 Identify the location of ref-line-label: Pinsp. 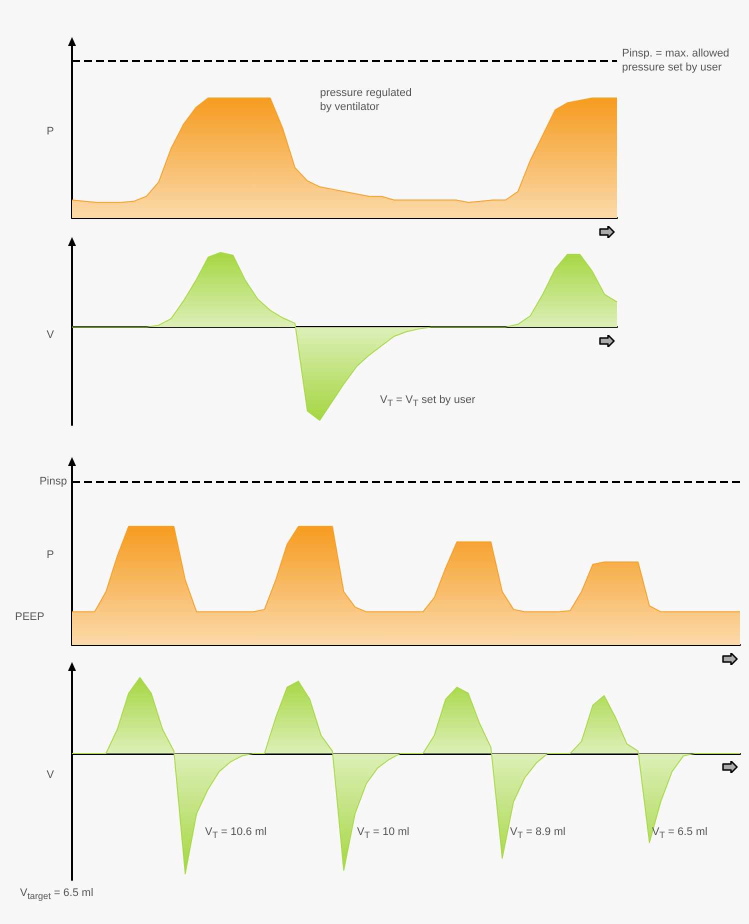
(53, 481).